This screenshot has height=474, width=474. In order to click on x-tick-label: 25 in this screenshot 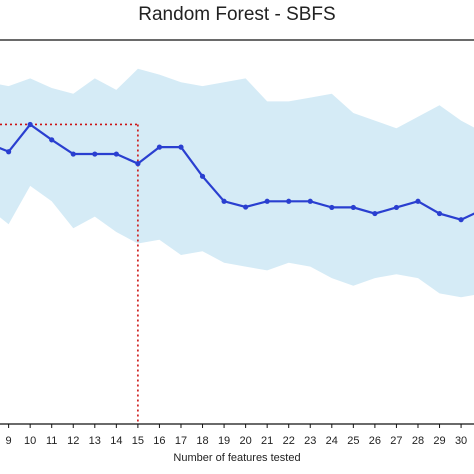, I will do `click(353, 441)`.